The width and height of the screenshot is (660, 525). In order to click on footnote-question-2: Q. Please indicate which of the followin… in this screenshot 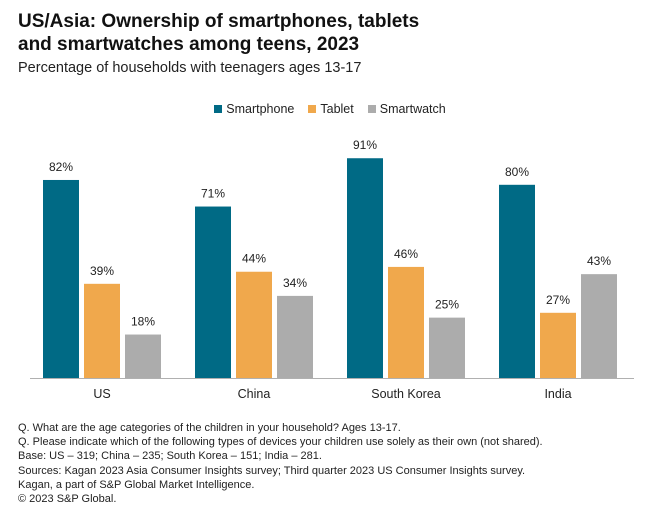, I will do `click(280, 442)`.